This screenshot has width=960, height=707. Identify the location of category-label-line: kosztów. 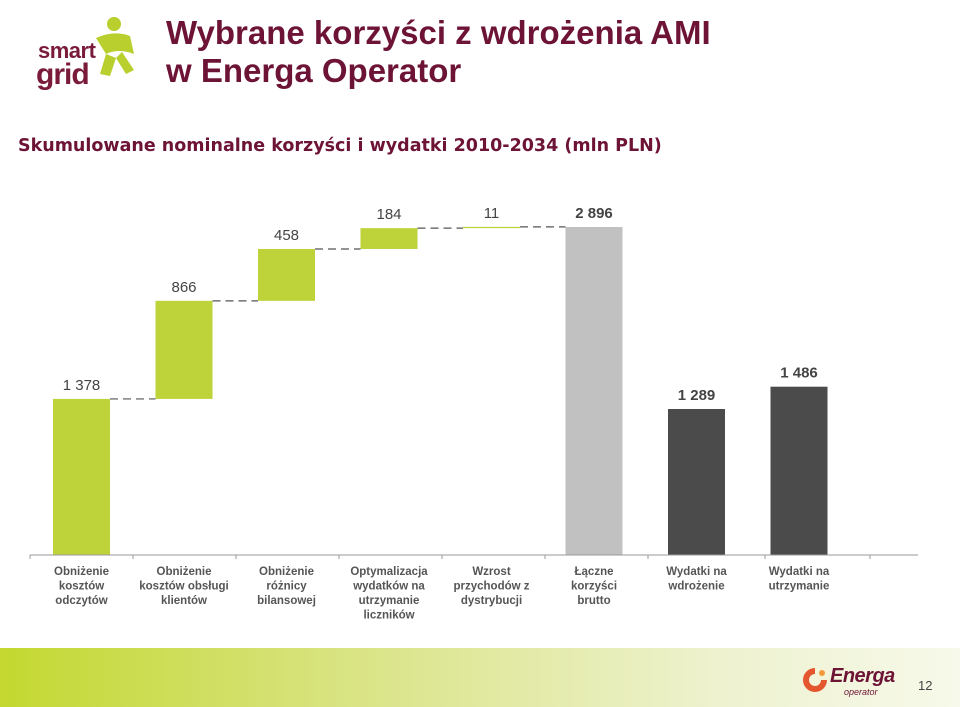
(81, 587).